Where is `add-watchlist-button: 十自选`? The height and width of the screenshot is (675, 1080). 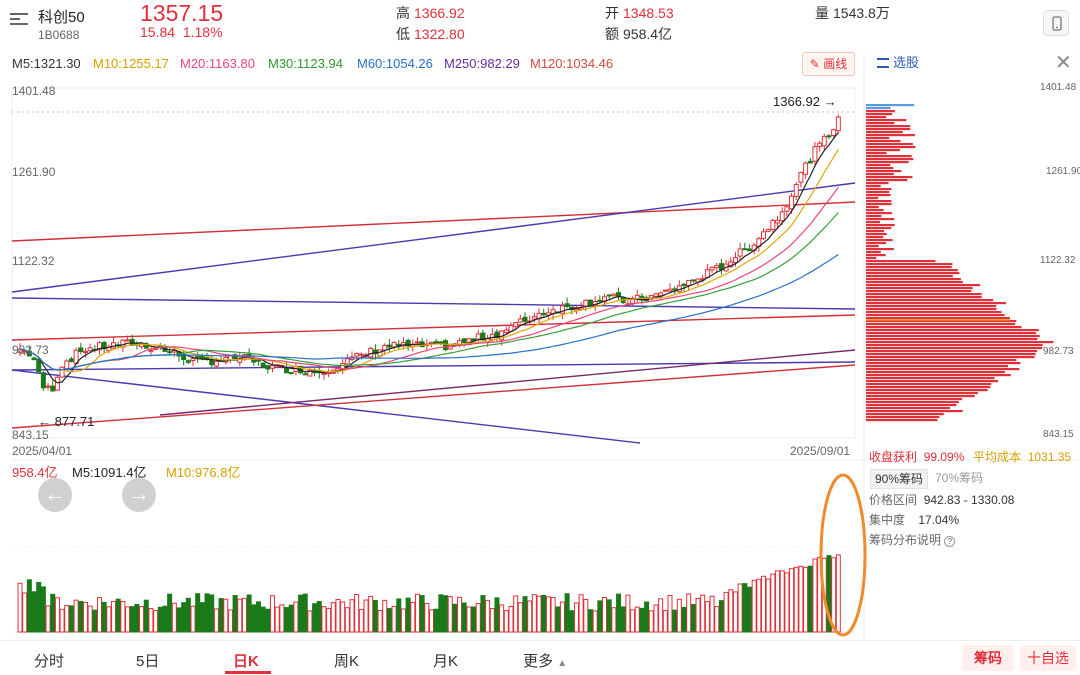 add-watchlist-button: 十自选 is located at coordinates (1048, 658).